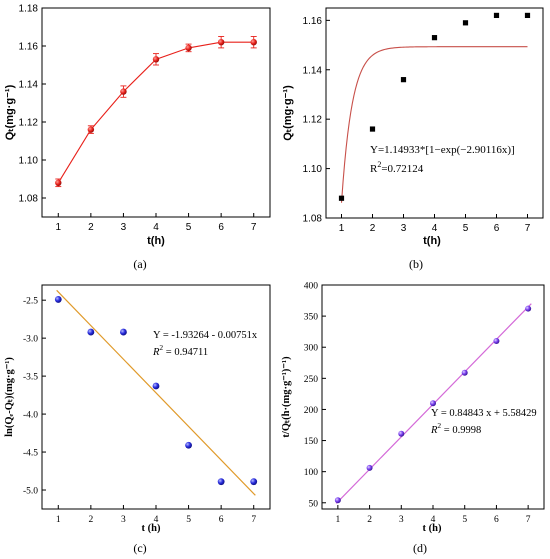 This screenshot has height=559, width=550. I want to click on panel-d-ylabel: t/Qₜ(h·(mg·g⁻¹)⁻¹), so click(286, 397).